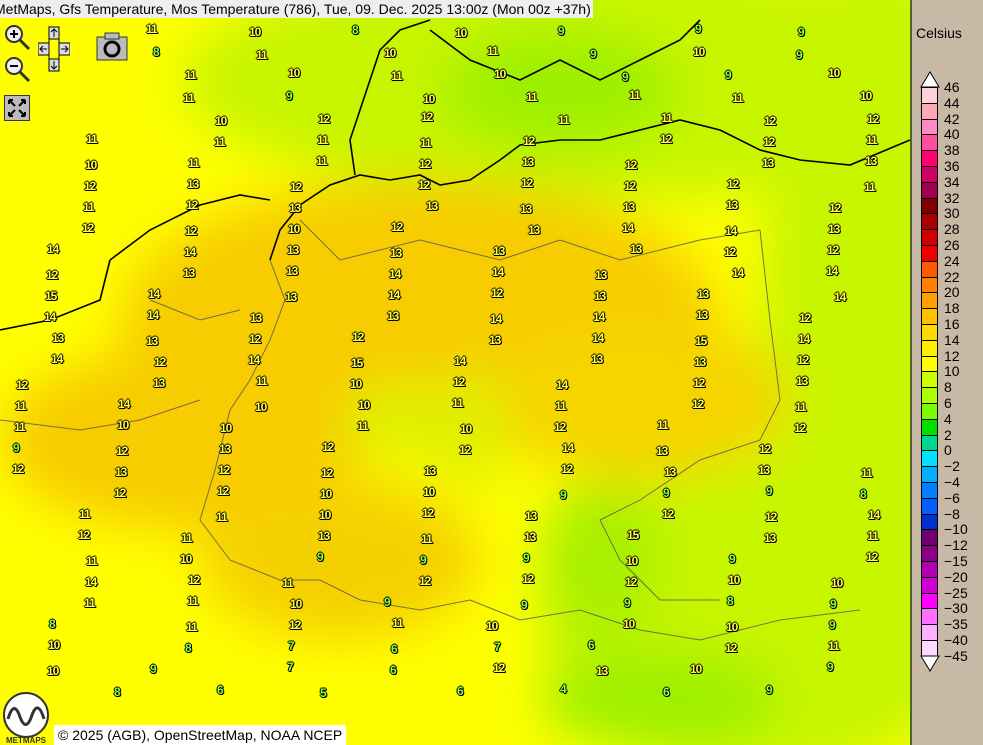  Describe the element at coordinates (952, 197) in the screenshot. I see `legend-label: 32` at that location.